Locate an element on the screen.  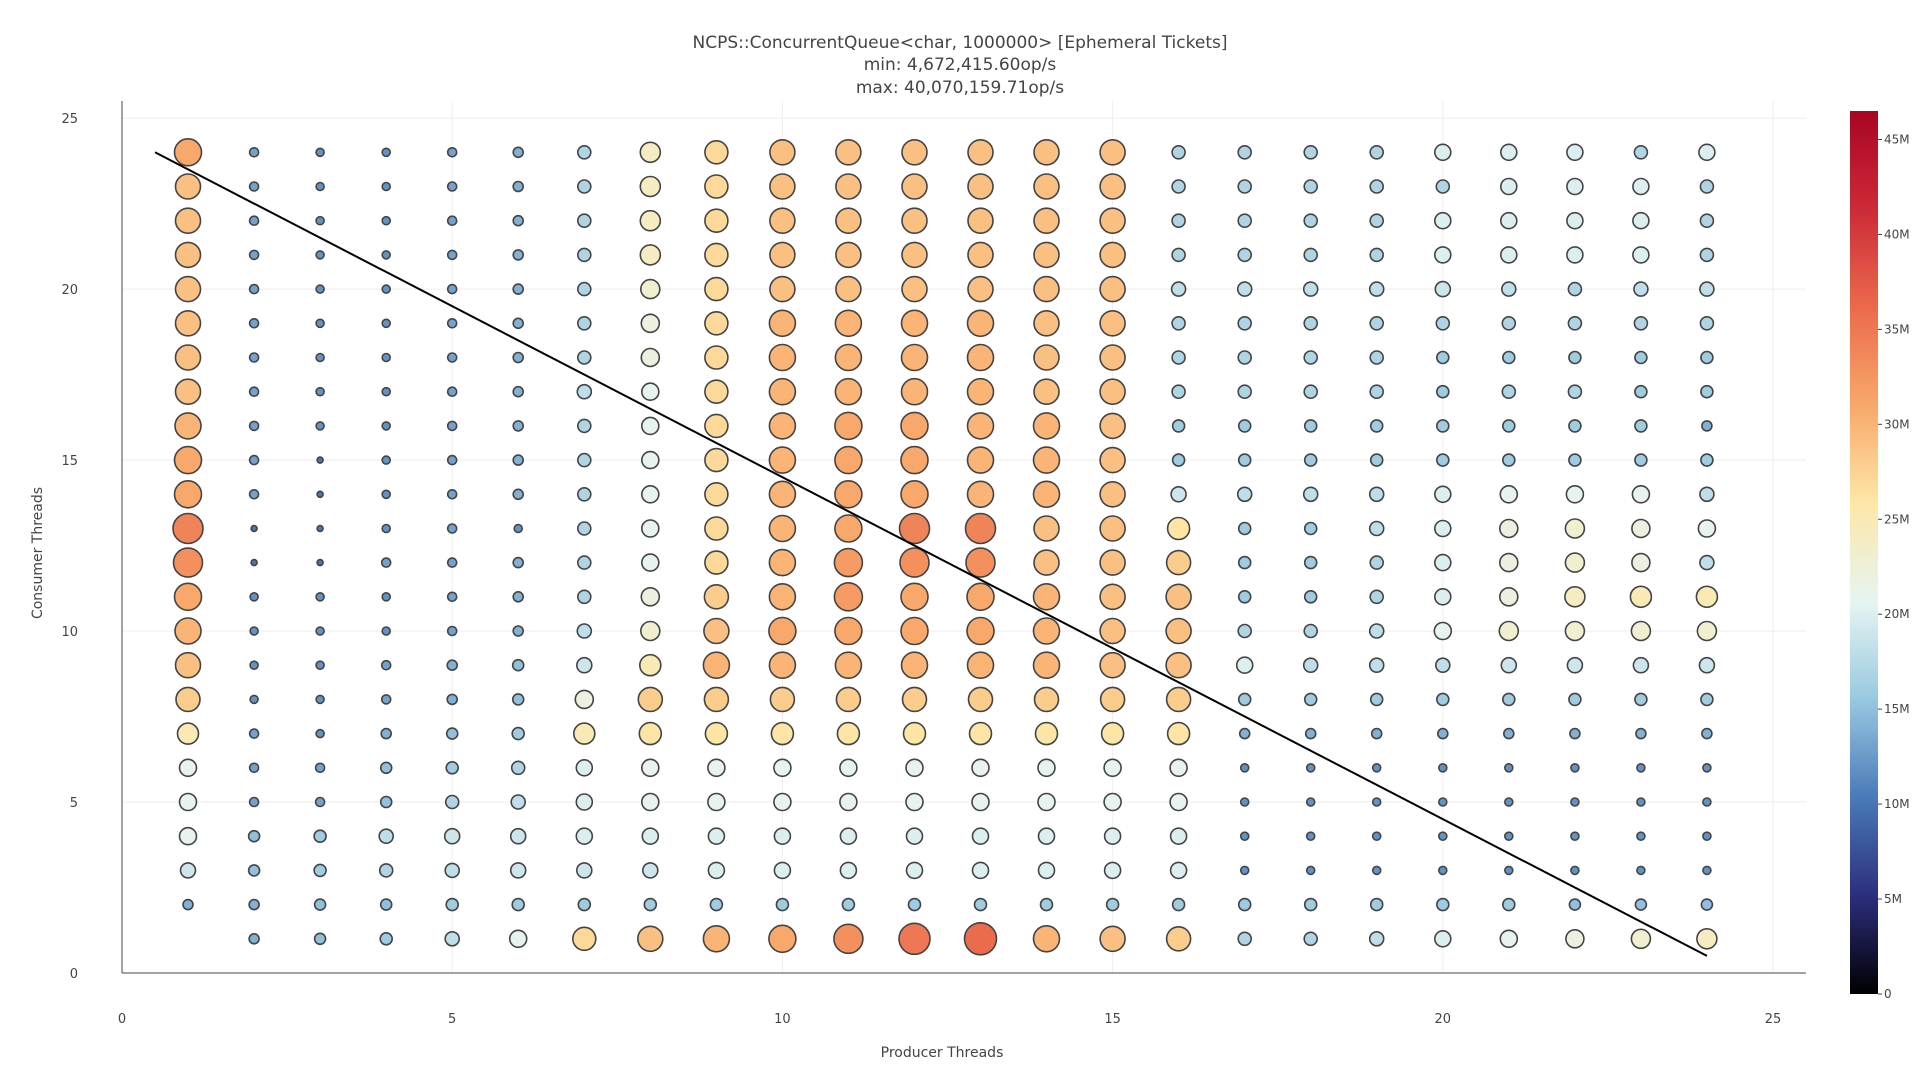
colorbar-tick-label: 20M is located at coordinates (1897, 614).